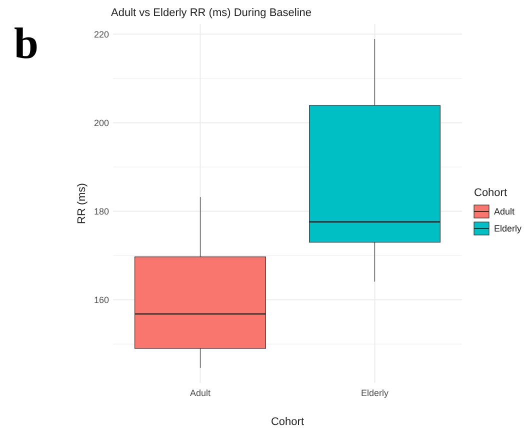  What do you see at coordinates (491, 193) in the screenshot?
I see `legend-title: Cohort` at bounding box center [491, 193].